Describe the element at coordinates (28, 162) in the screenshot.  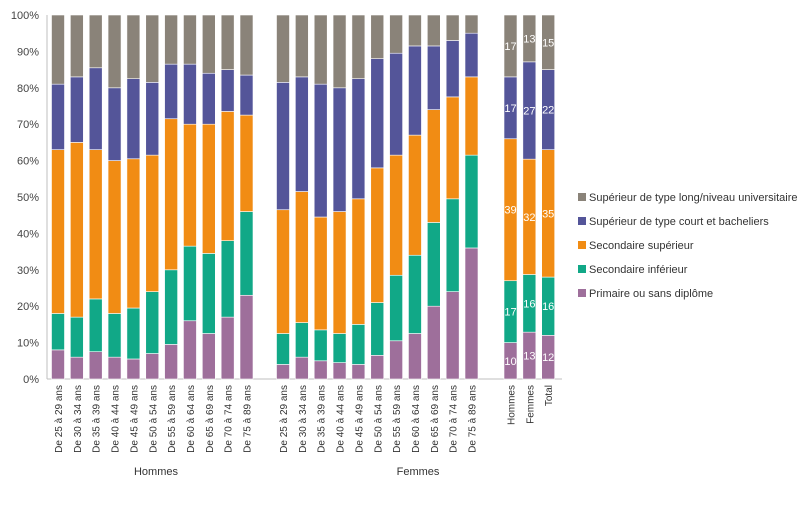
I see `y-tick-label: 60%` at that location.